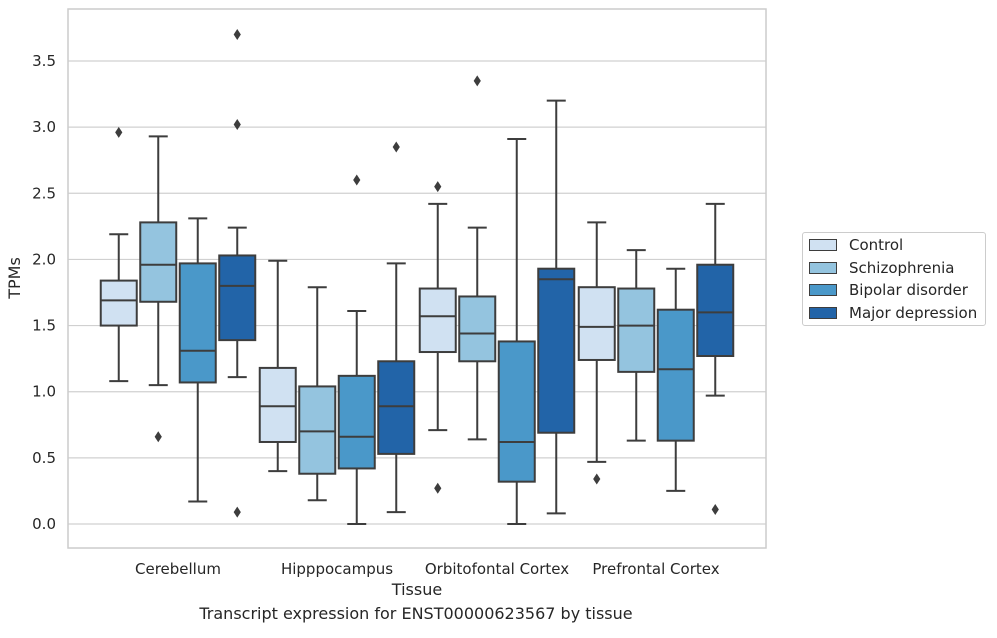 This screenshot has width=997, height=638. Describe the element at coordinates (823, 268) in the screenshot. I see `legend-swatch-schizophrenia` at that location.